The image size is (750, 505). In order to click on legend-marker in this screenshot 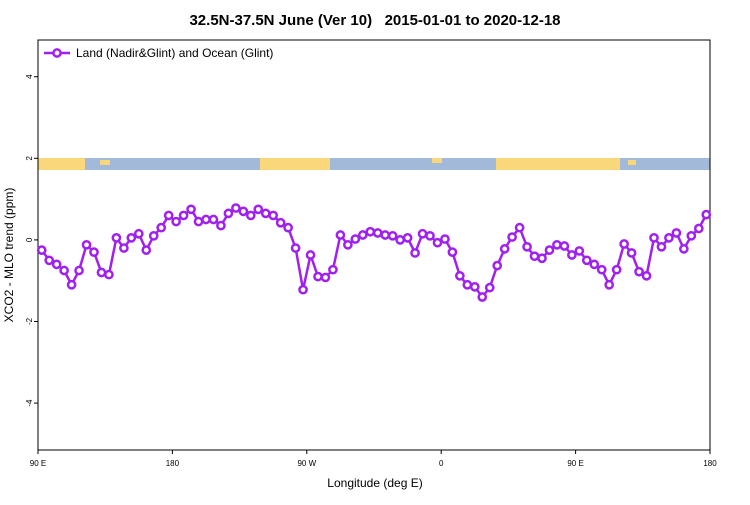, I will do `click(57, 53)`.